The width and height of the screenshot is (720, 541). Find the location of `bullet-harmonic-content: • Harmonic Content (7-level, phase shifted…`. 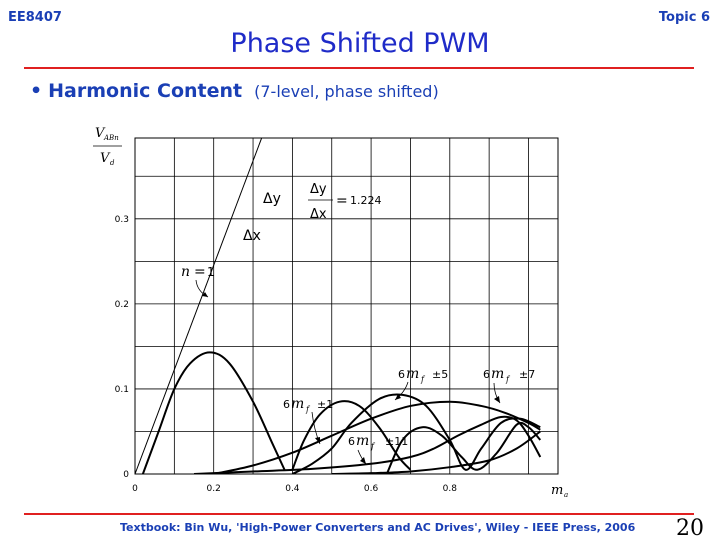

bullet-harmonic-content: • Harmonic Content (7-level, phase shifted… is located at coordinates (234, 91).